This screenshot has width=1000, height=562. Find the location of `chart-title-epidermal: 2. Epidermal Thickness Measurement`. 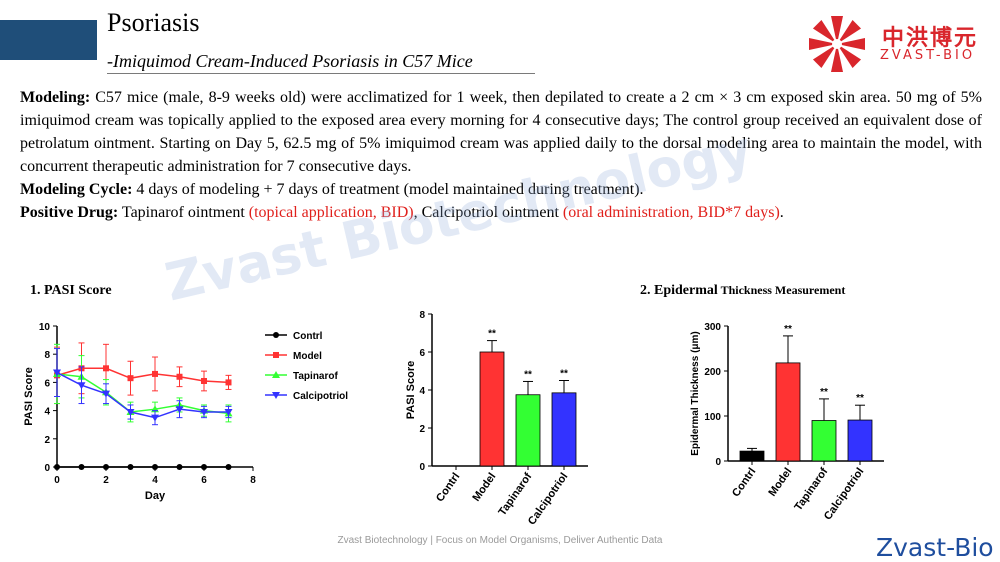

chart-title-epidermal: 2. Epidermal Thickness Measurement is located at coordinates (742, 291).